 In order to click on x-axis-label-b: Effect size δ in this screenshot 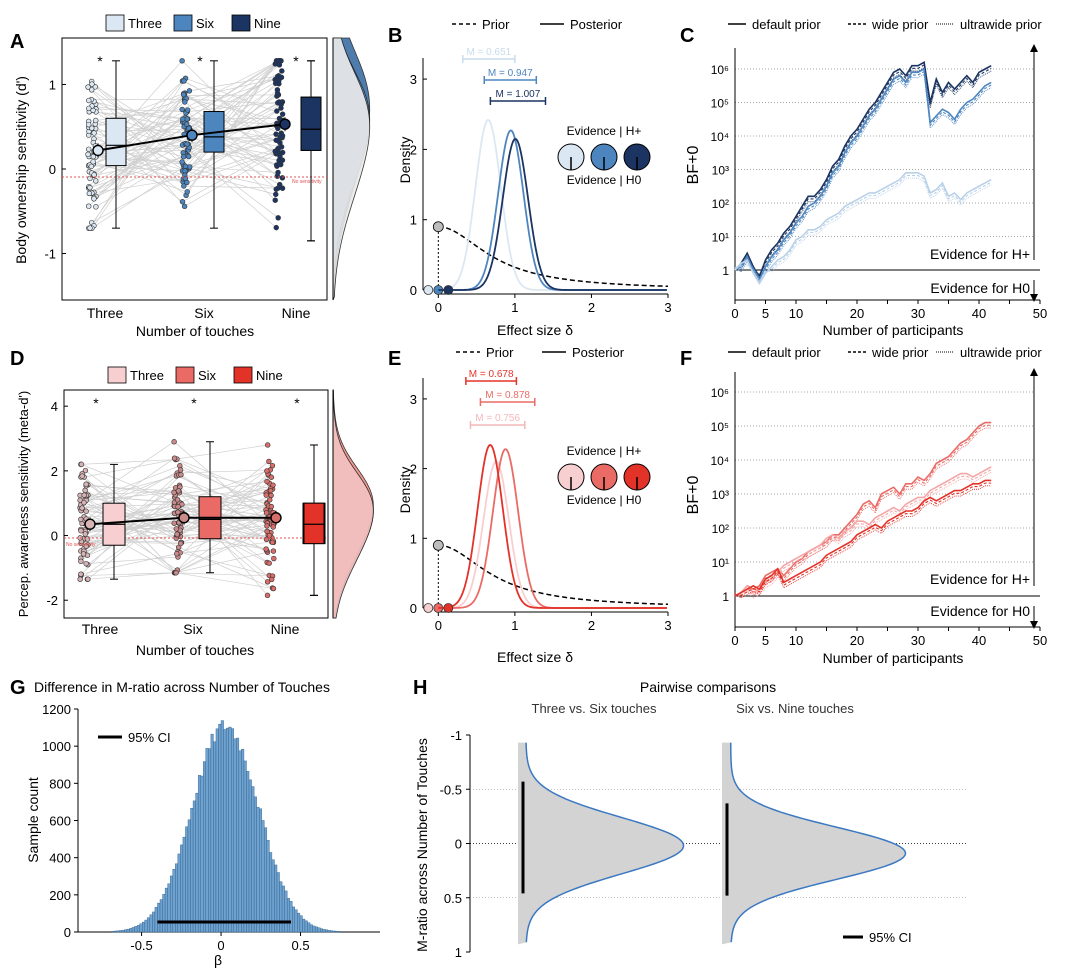, I will do `click(535, 330)`.